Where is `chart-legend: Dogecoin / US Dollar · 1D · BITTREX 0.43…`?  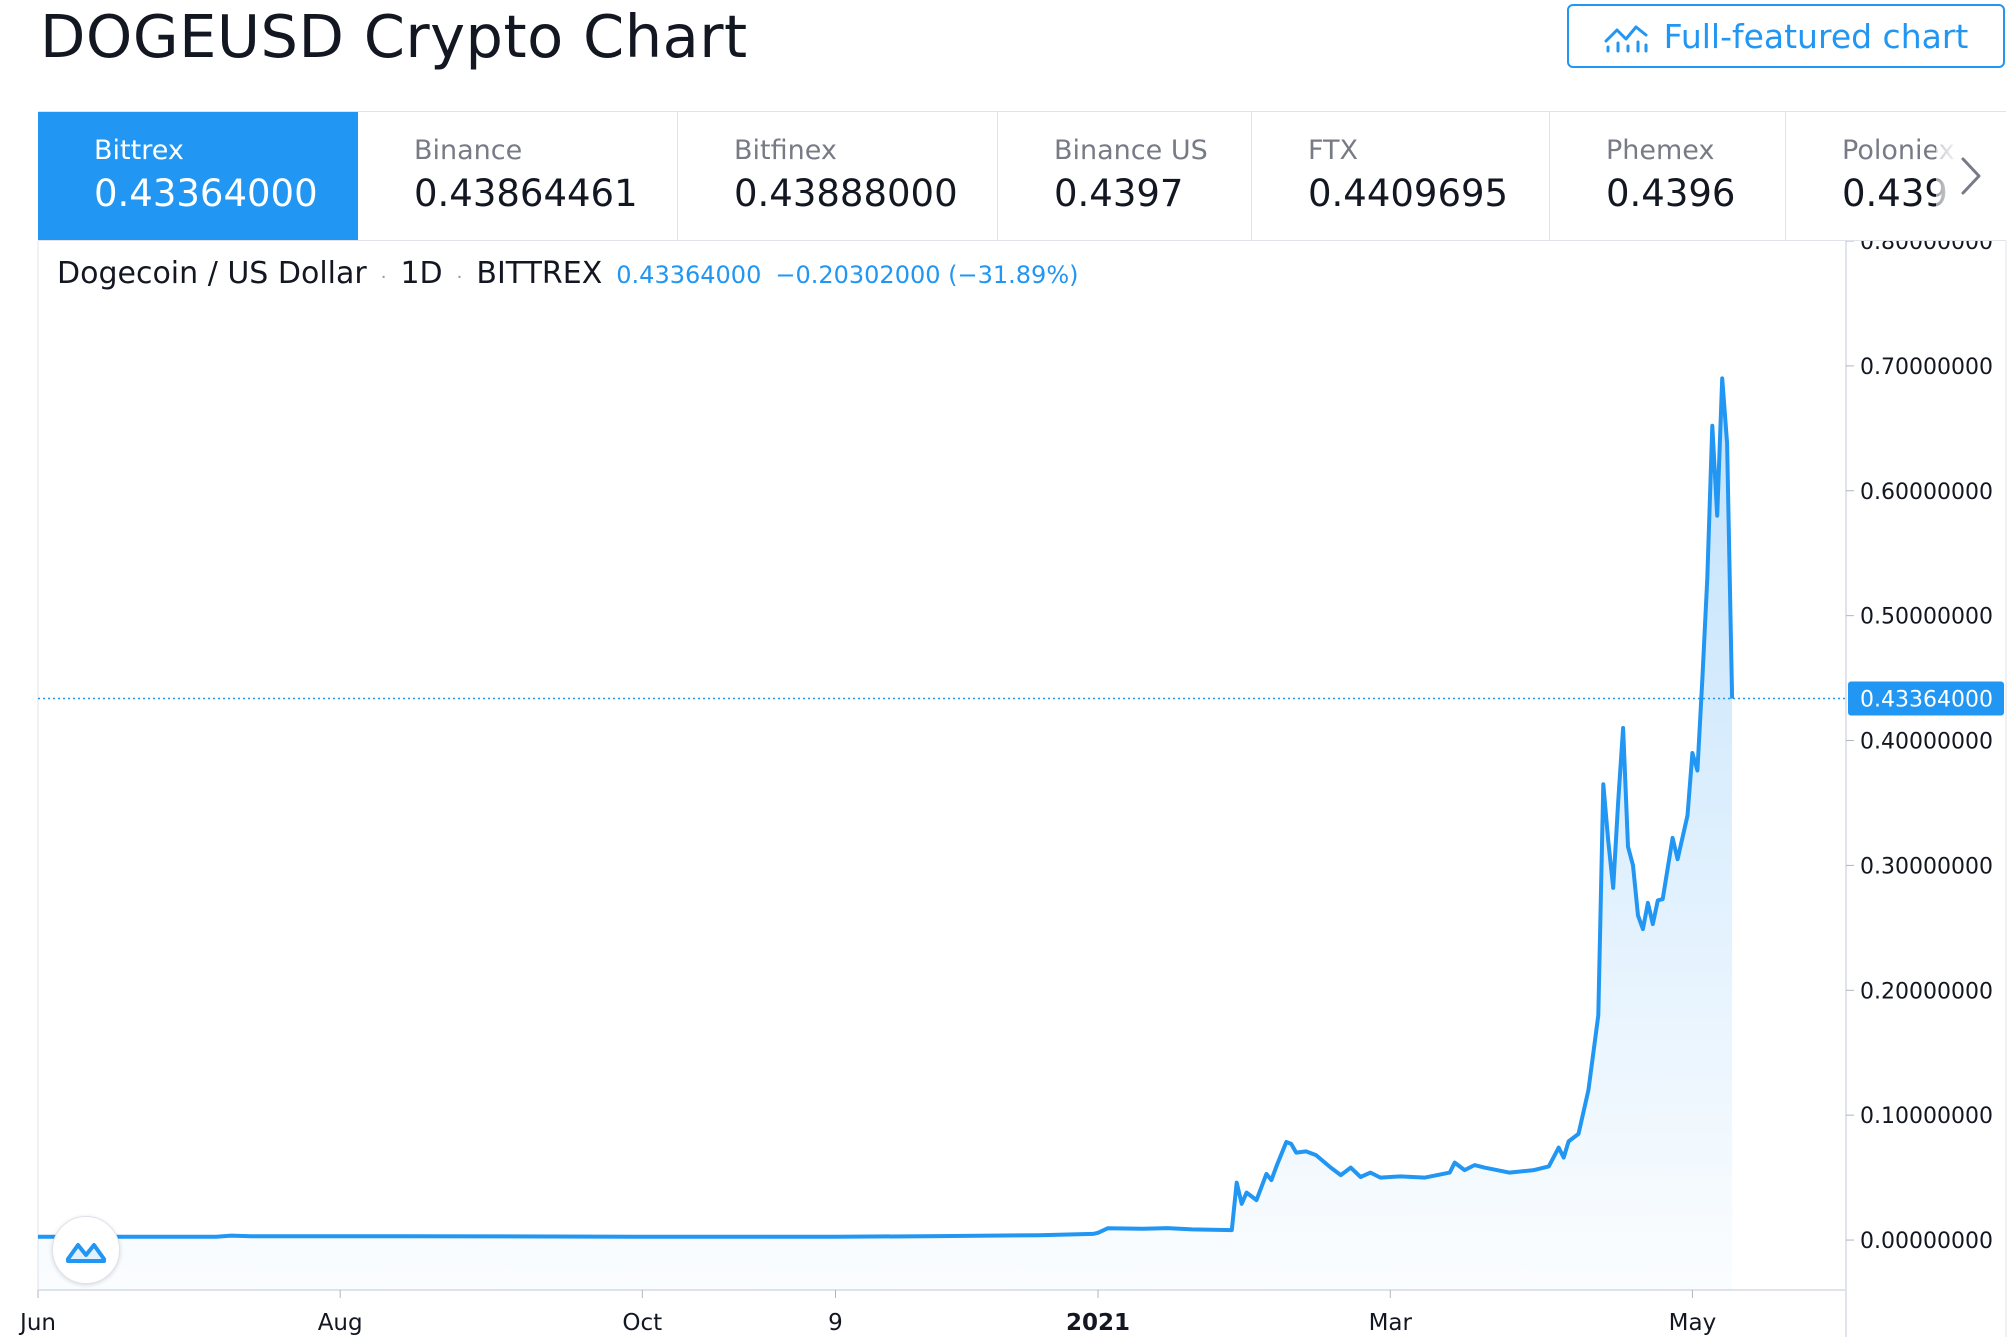
chart-legend: Dogecoin / US Dollar · 1D · BITTREX 0.43… is located at coordinates (567, 273).